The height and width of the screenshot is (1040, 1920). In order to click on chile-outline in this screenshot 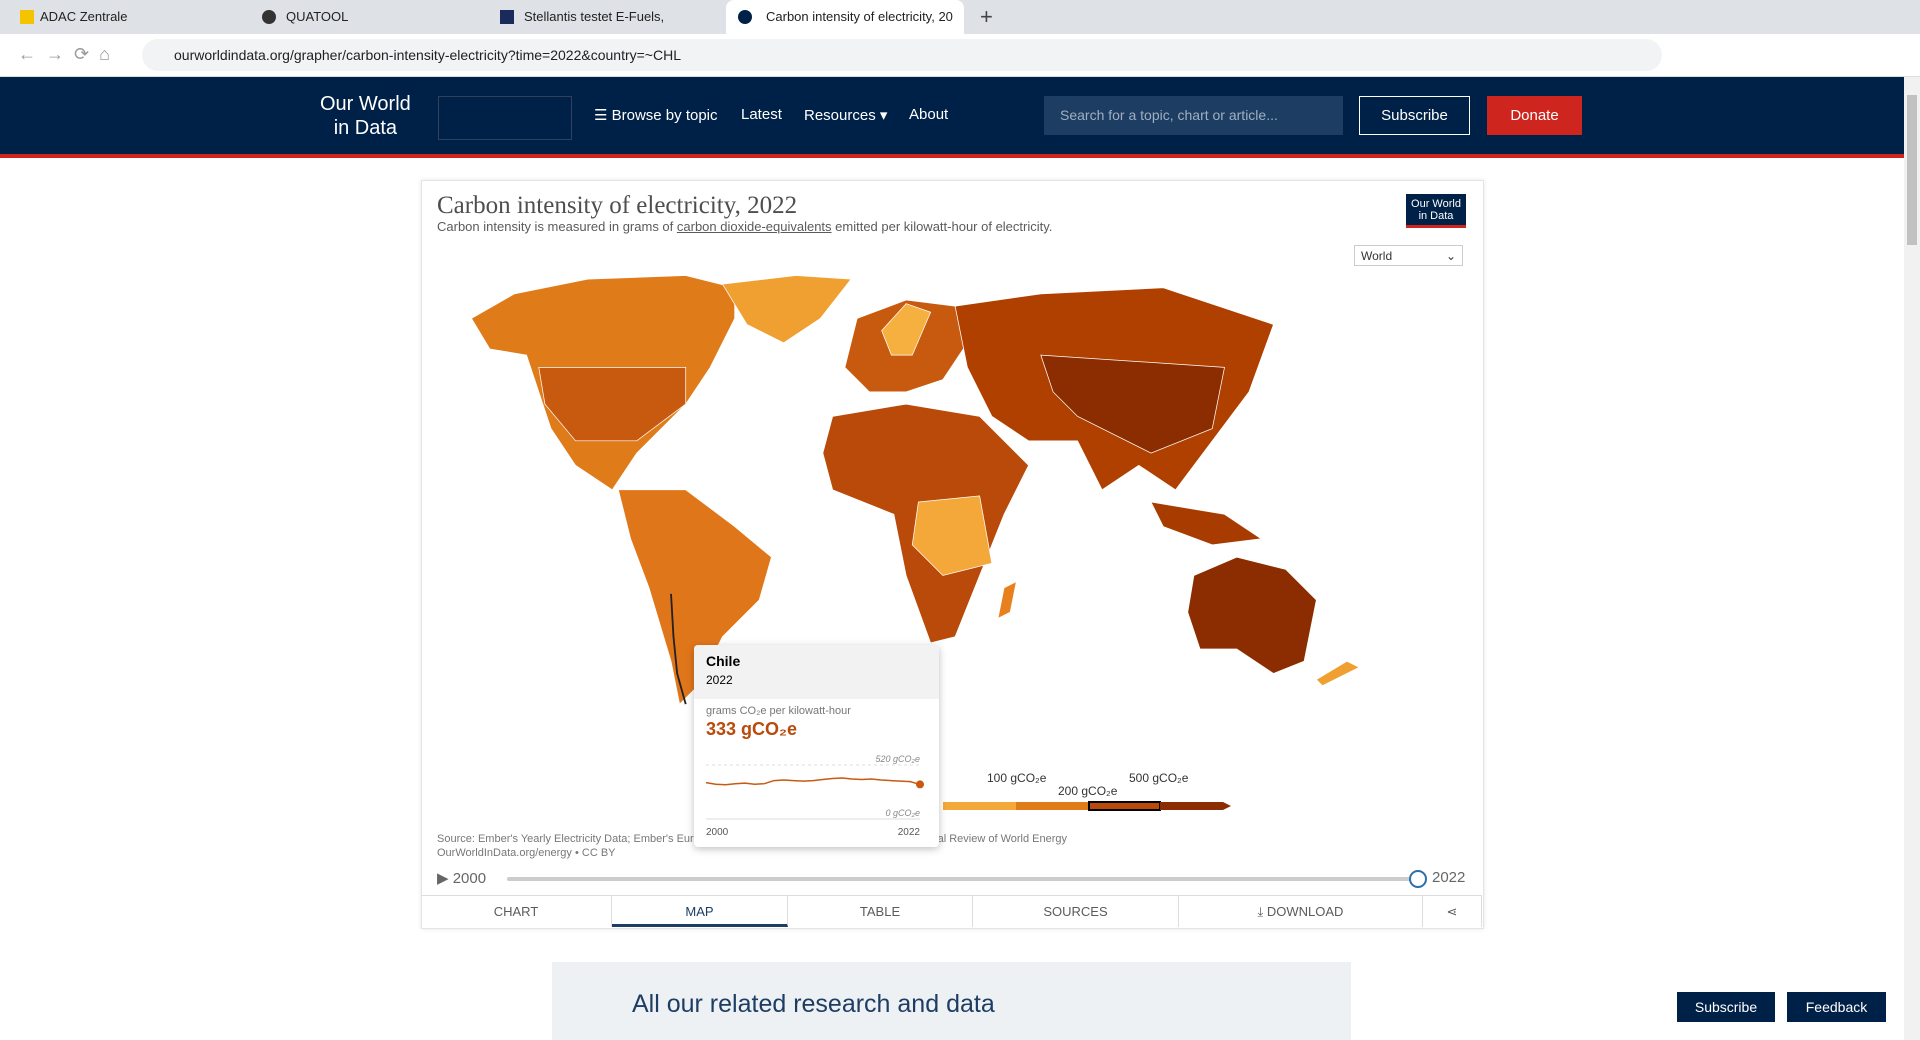, I will do `click(678, 649)`.